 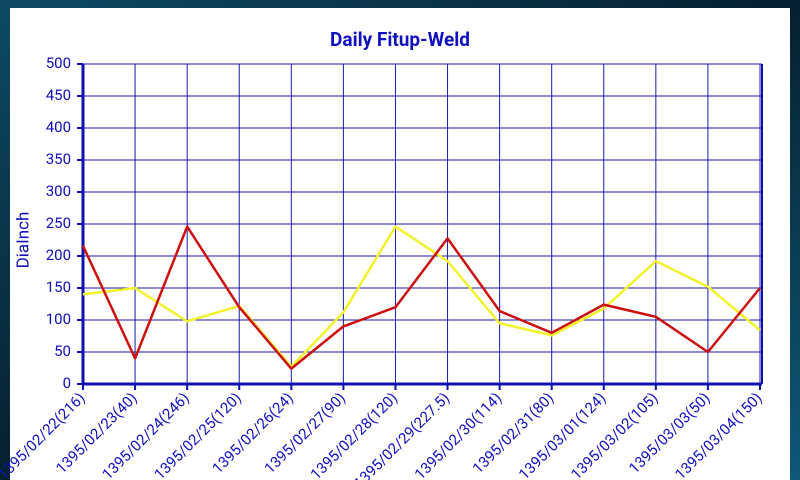 I want to click on y-tick-label: 450, so click(x=58, y=95).